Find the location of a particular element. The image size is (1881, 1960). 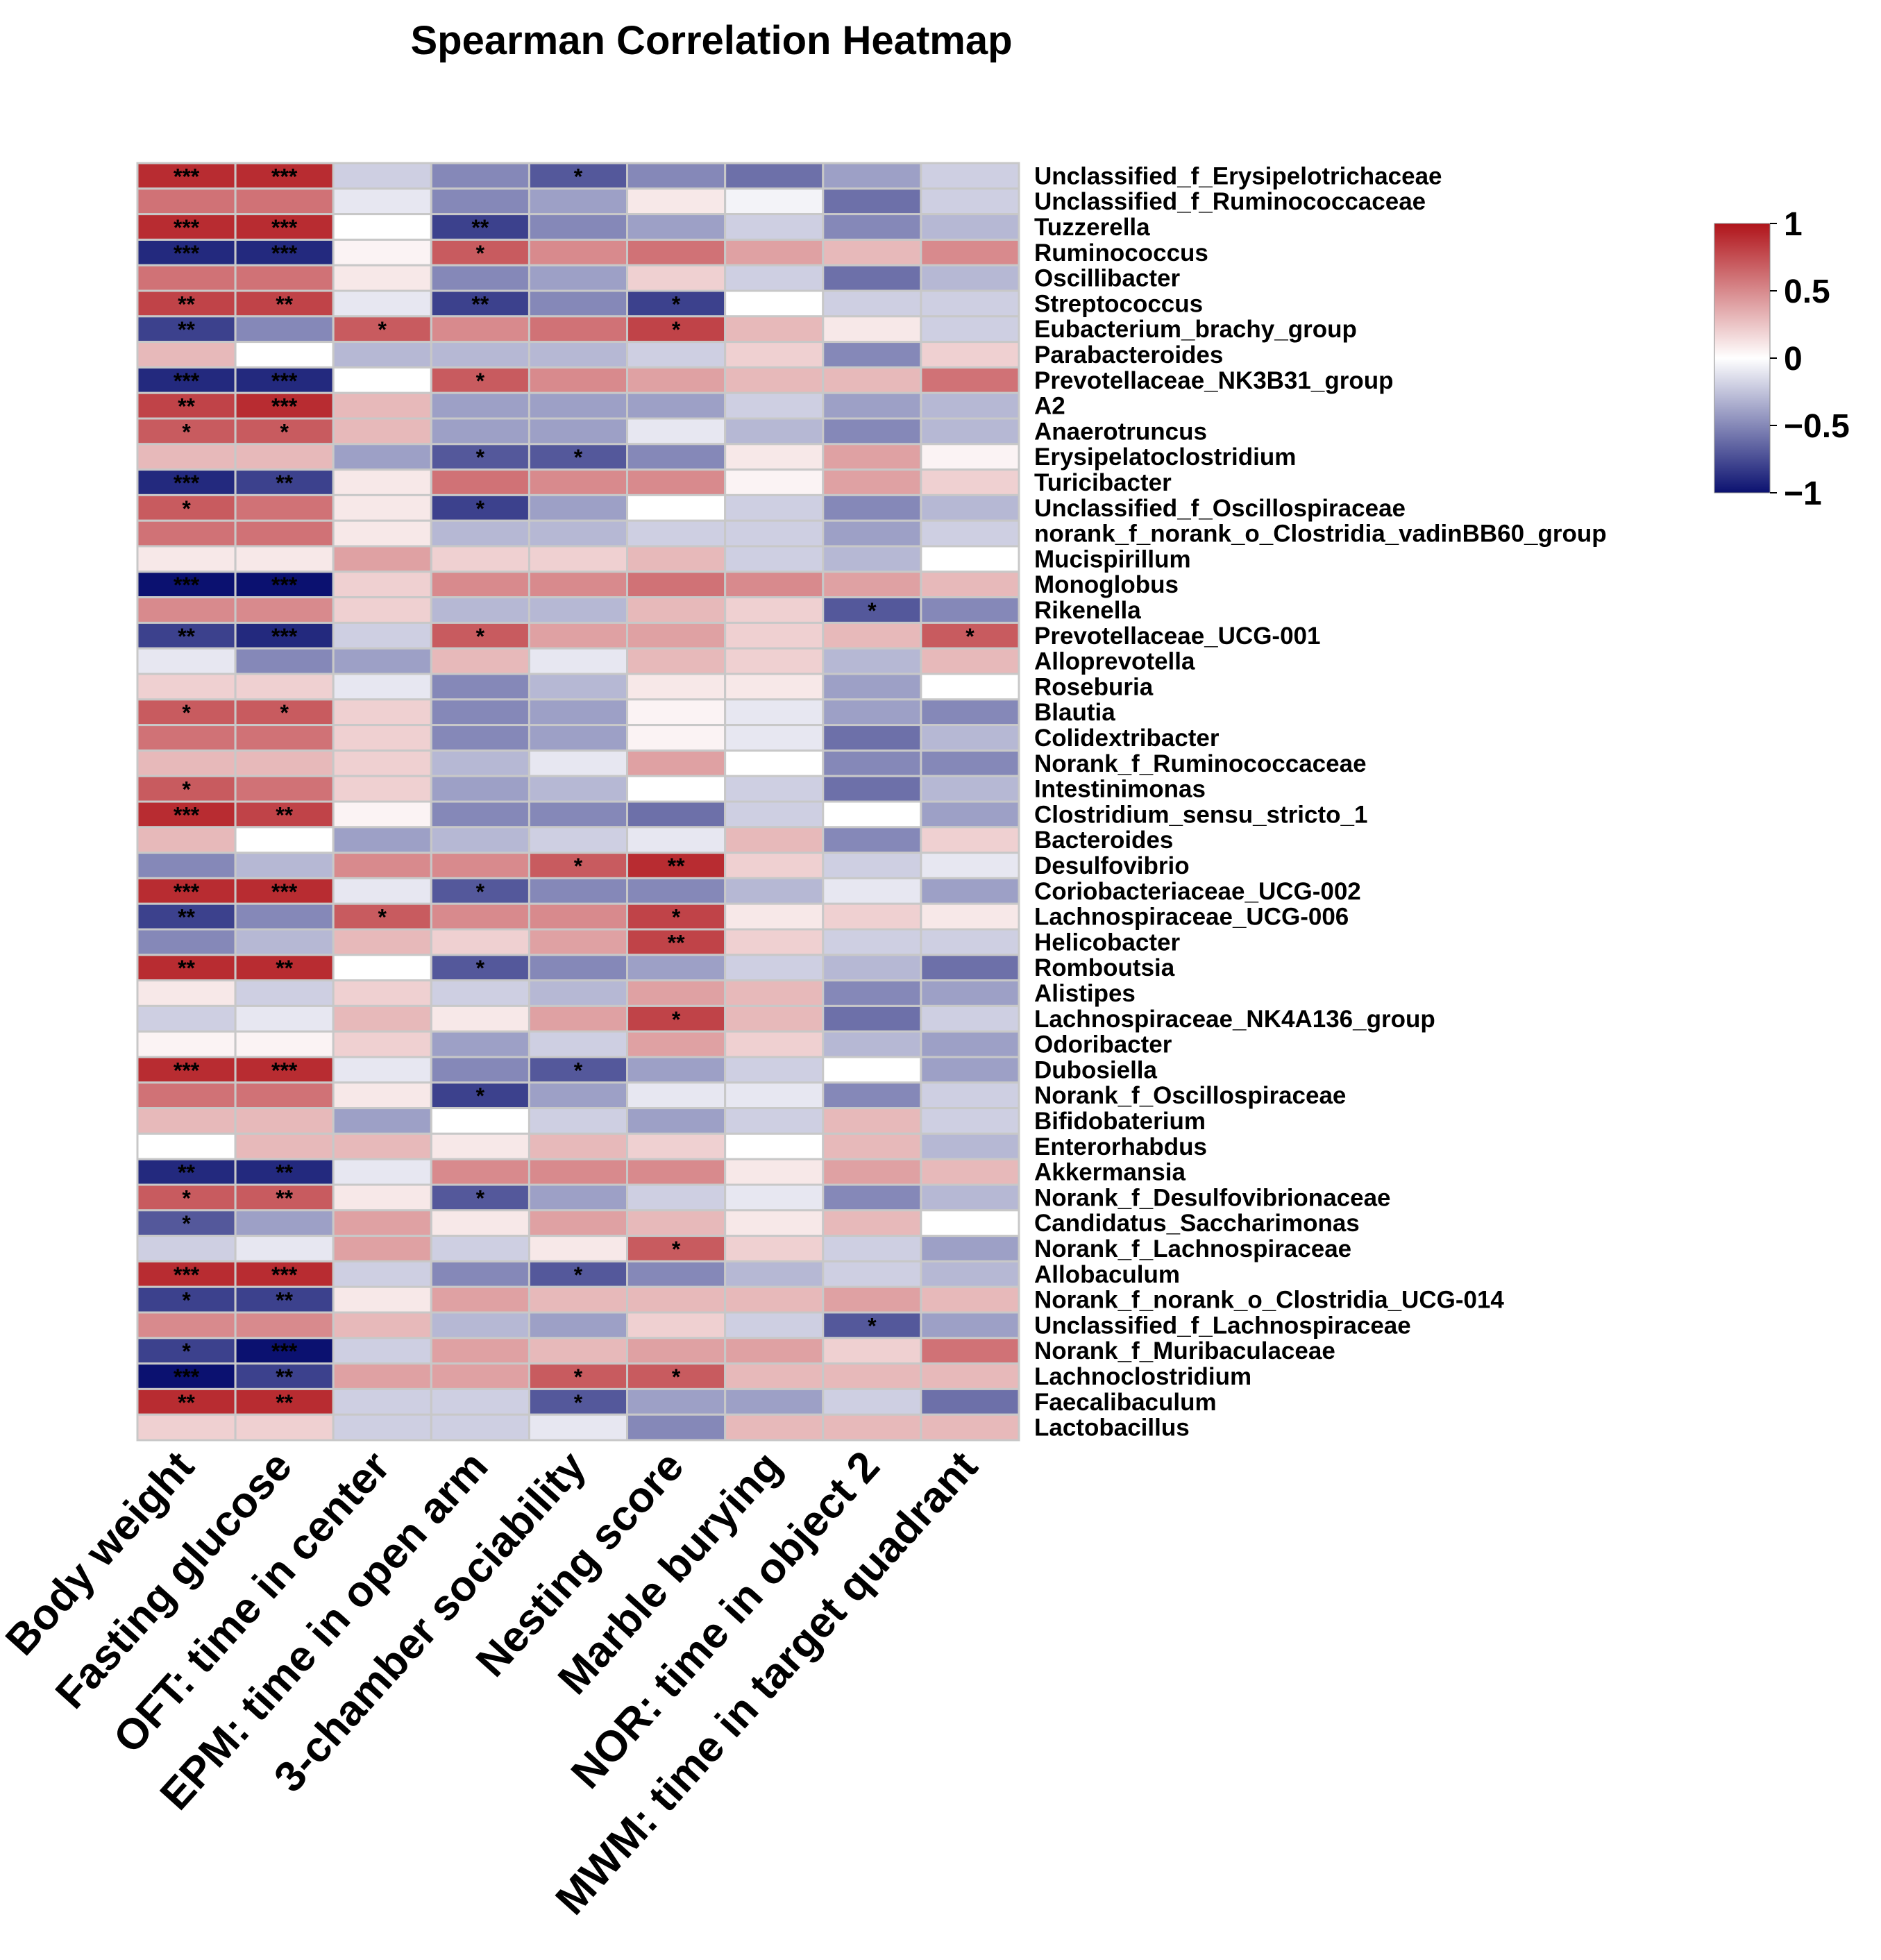

row-label: Ruminococcus is located at coordinates (1121, 253).